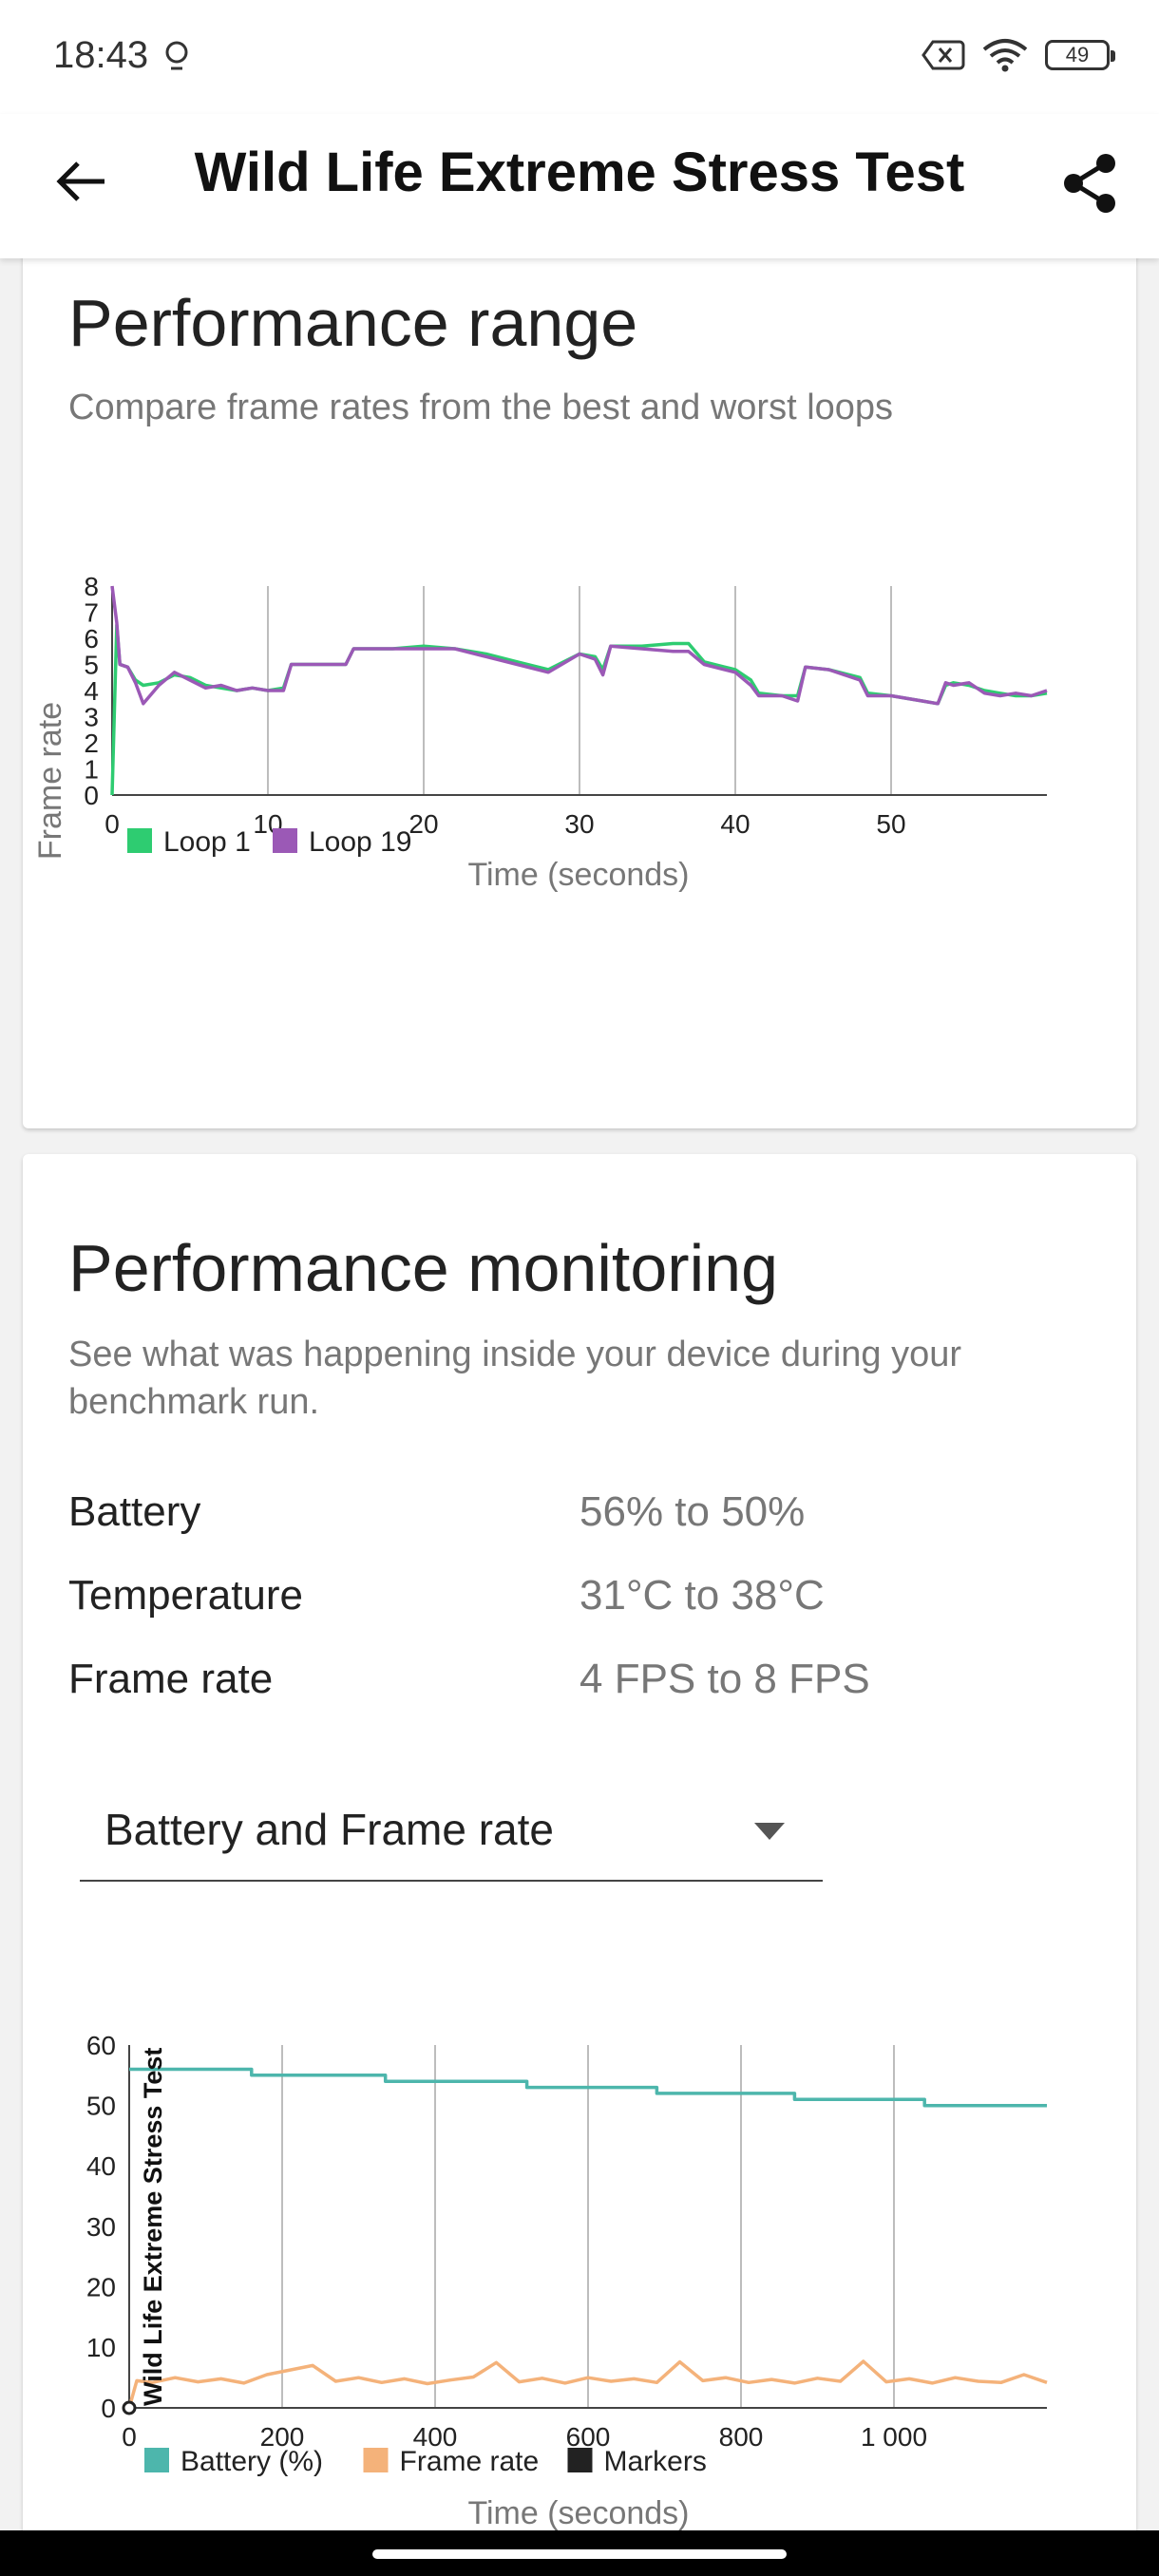 This screenshot has width=1159, height=2576. What do you see at coordinates (91, 612) in the screenshot?
I see `y-tick-label: 7` at bounding box center [91, 612].